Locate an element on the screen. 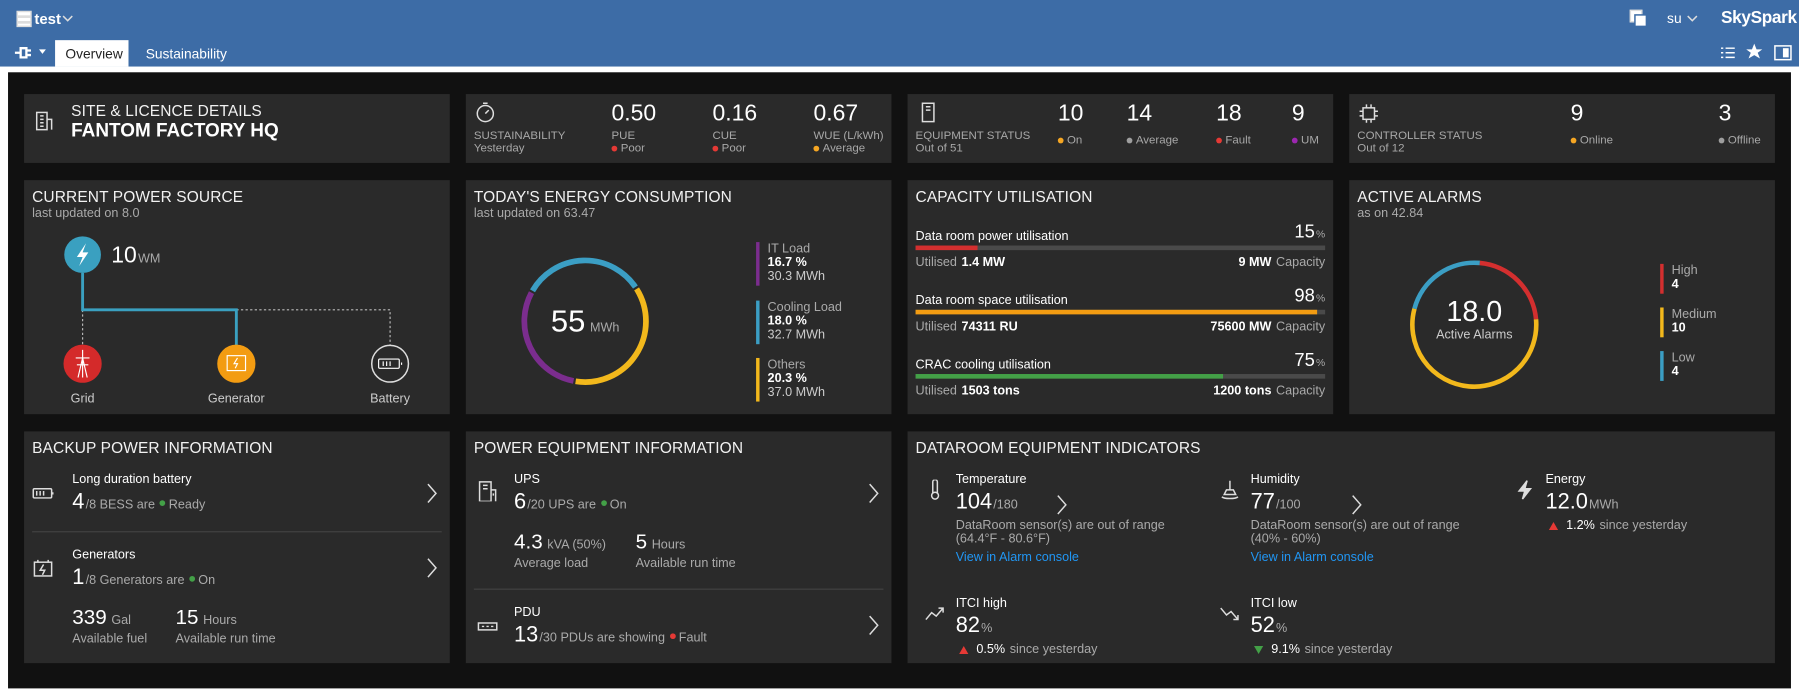  card-label: EQUIPMENT STATUS is located at coordinates (973, 136).